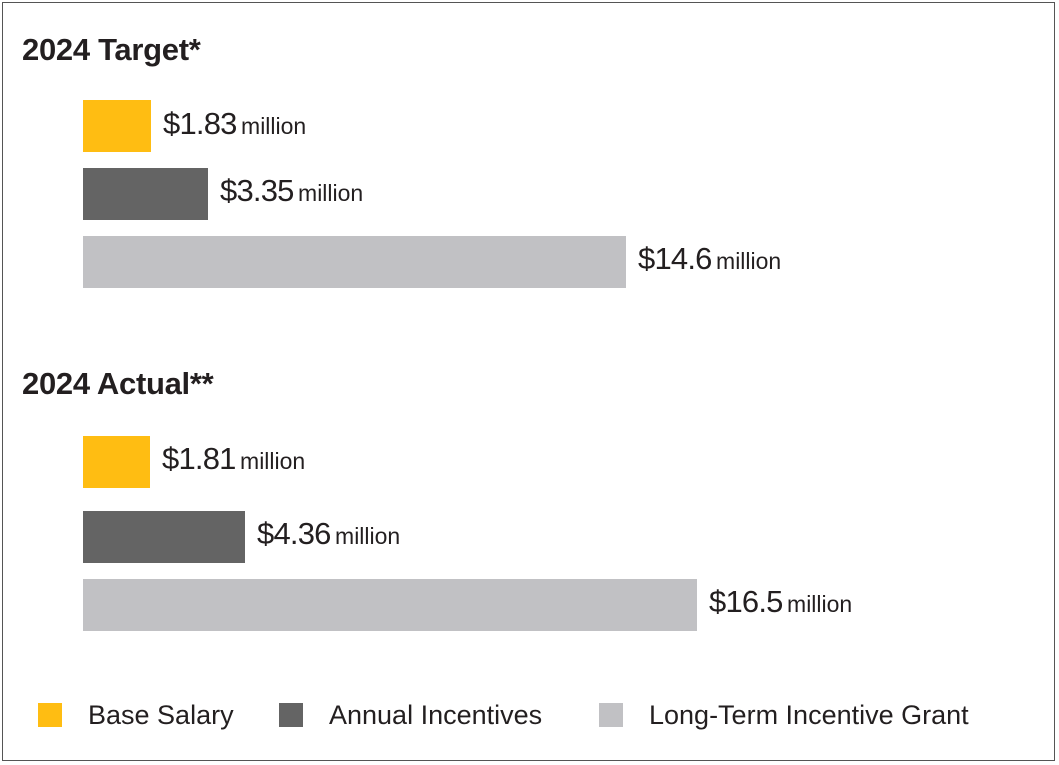  What do you see at coordinates (235, 123) in the screenshot?
I see `target-base-salary-label: $1.83 million` at bounding box center [235, 123].